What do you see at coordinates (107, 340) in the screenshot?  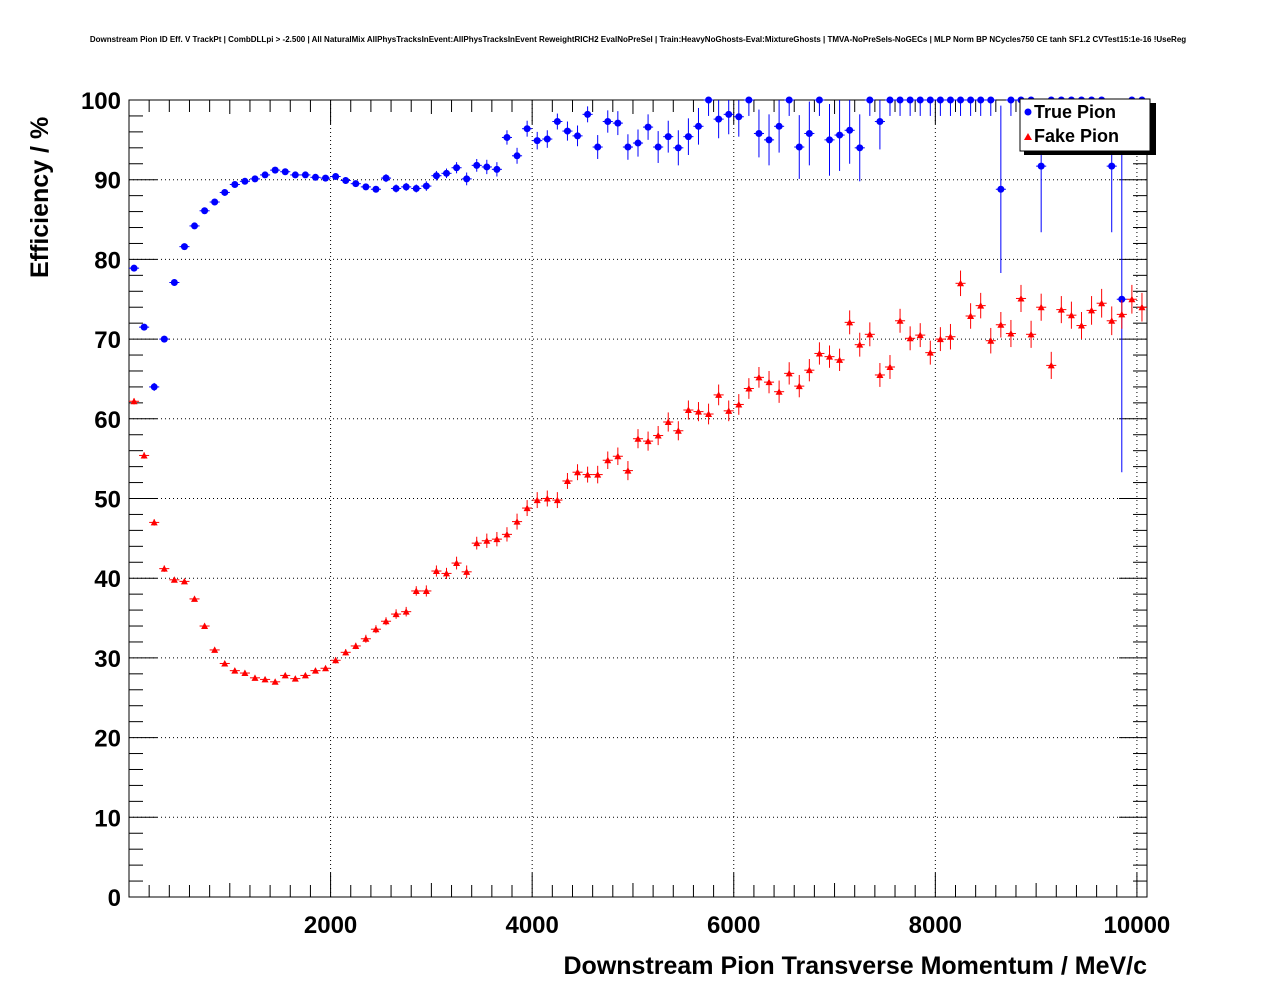 I see `y-tick-label: 70` at bounding box center [107, 340].